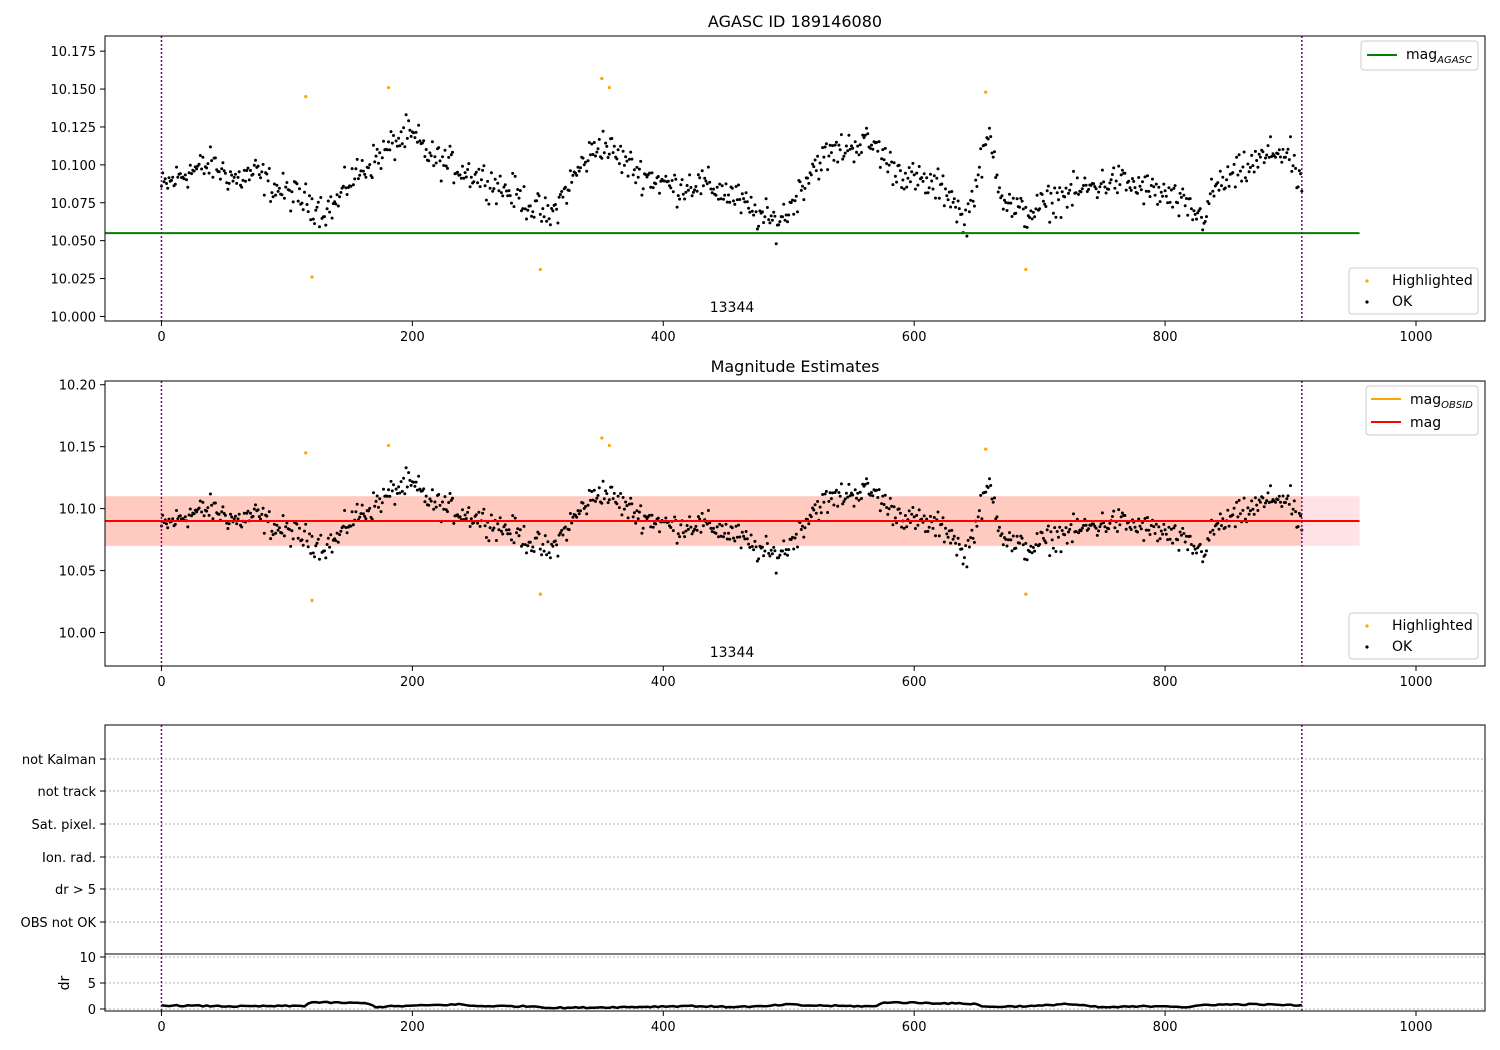 The image size is (1500, 1050). I want to click on dr-axis-label: dr, so click(65, 982).